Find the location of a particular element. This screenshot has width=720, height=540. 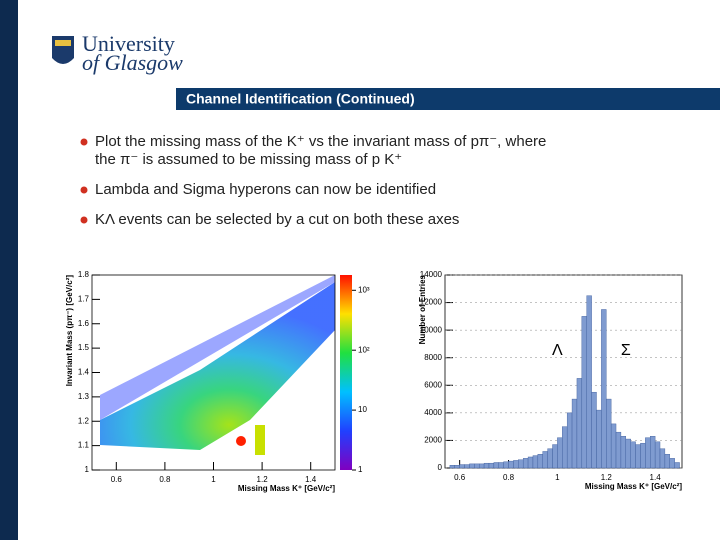

y-tick-label: 1.8 is located at coordinates (84, 274).